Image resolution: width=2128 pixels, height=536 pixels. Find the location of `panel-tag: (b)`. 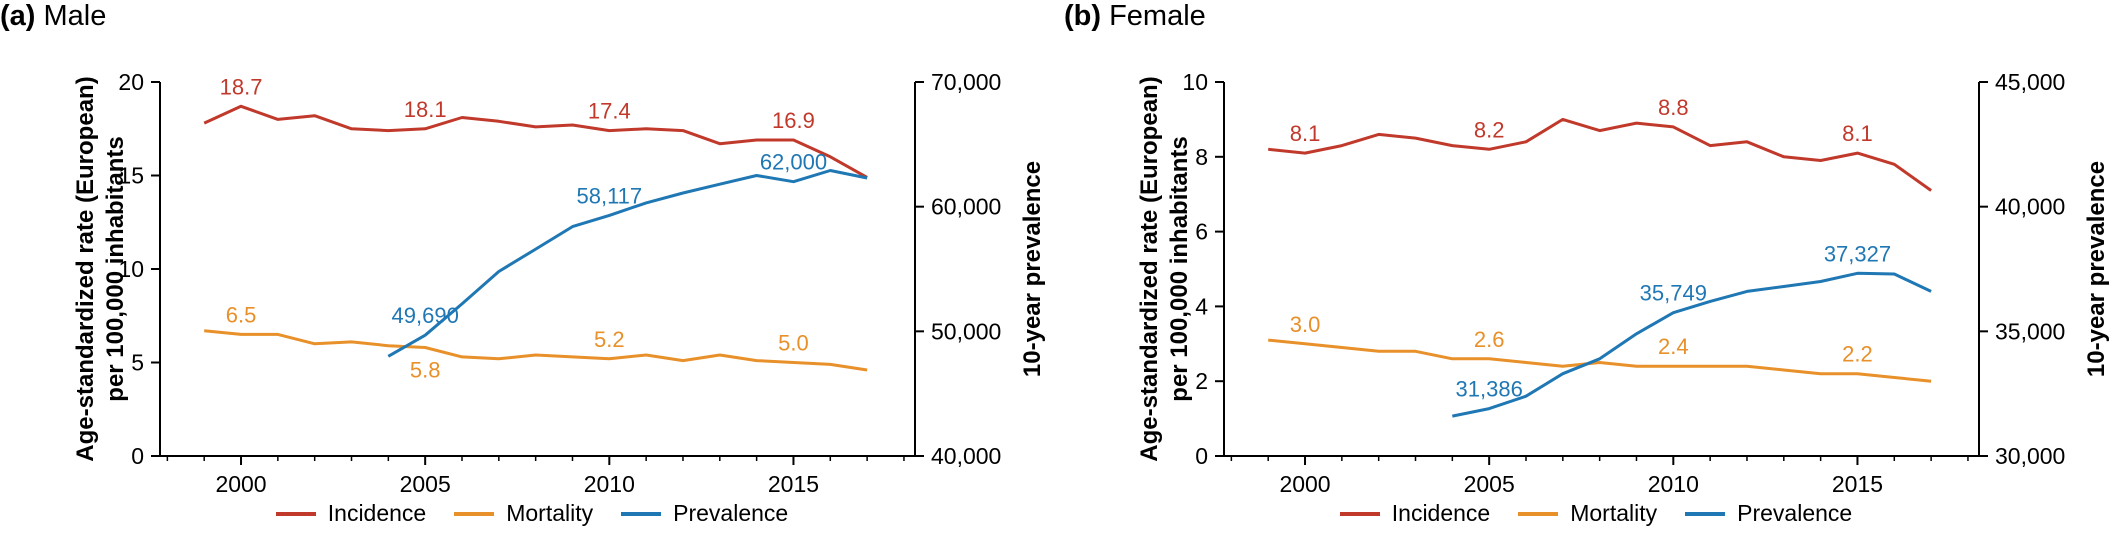

panel-tag: (b) is located at coordinates (1083, 16).